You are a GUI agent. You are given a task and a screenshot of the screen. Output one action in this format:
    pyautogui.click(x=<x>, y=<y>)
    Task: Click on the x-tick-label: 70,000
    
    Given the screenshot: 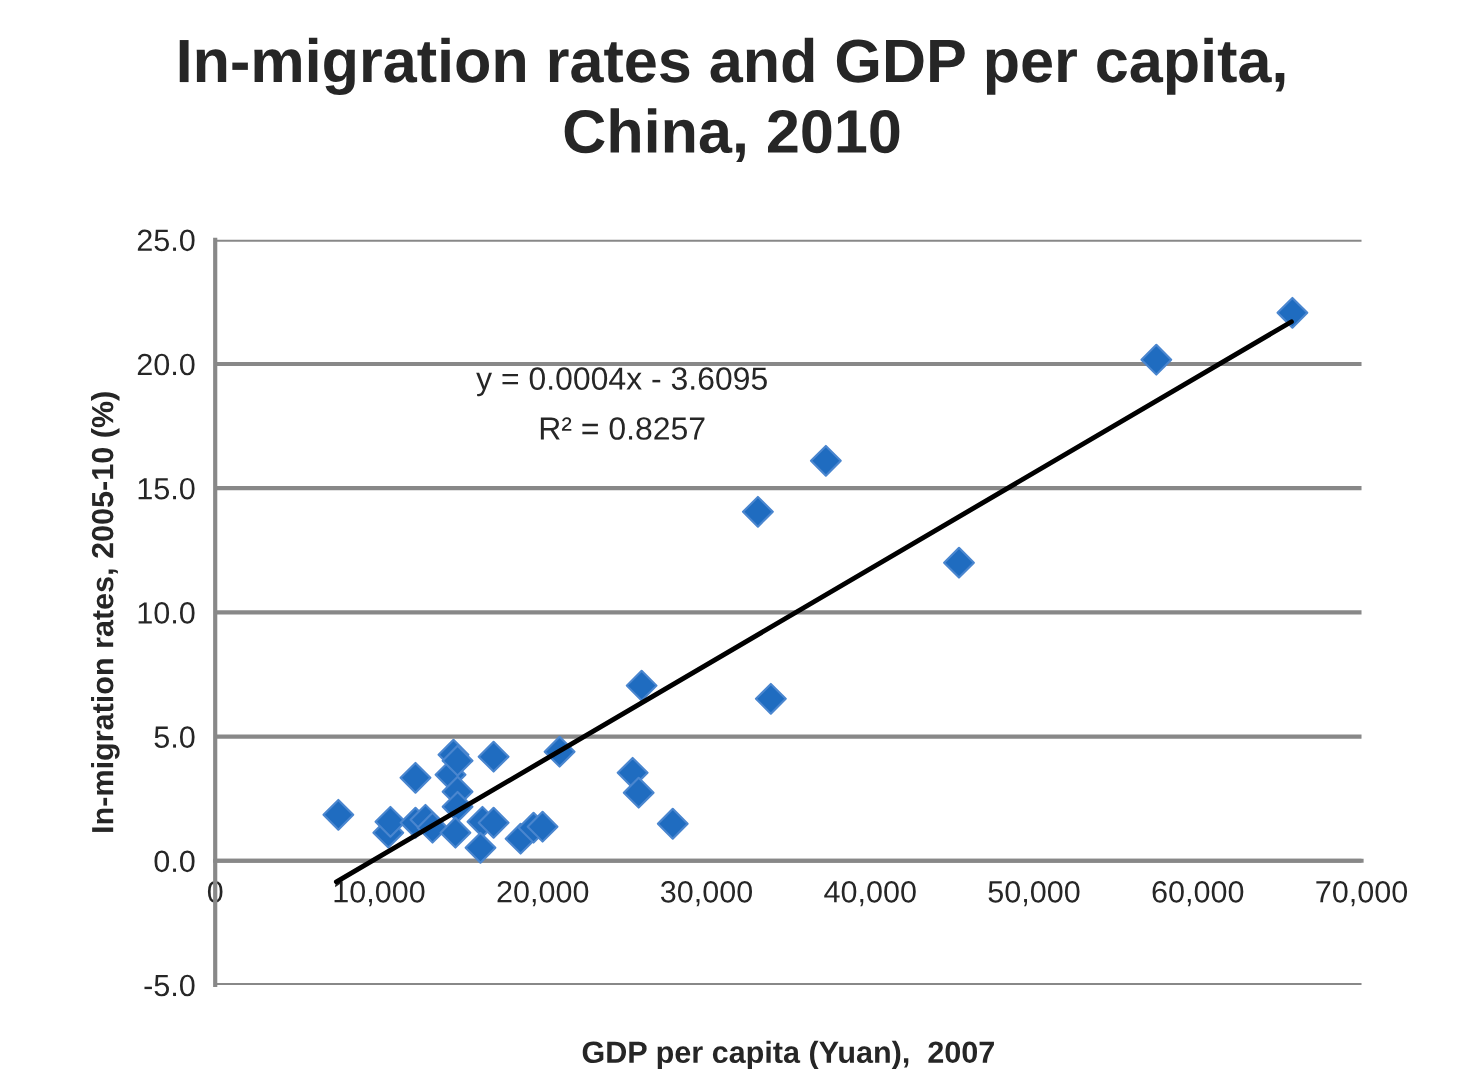 What is the action you would take?
    pyautogui.click(x=1362, y=894)
    